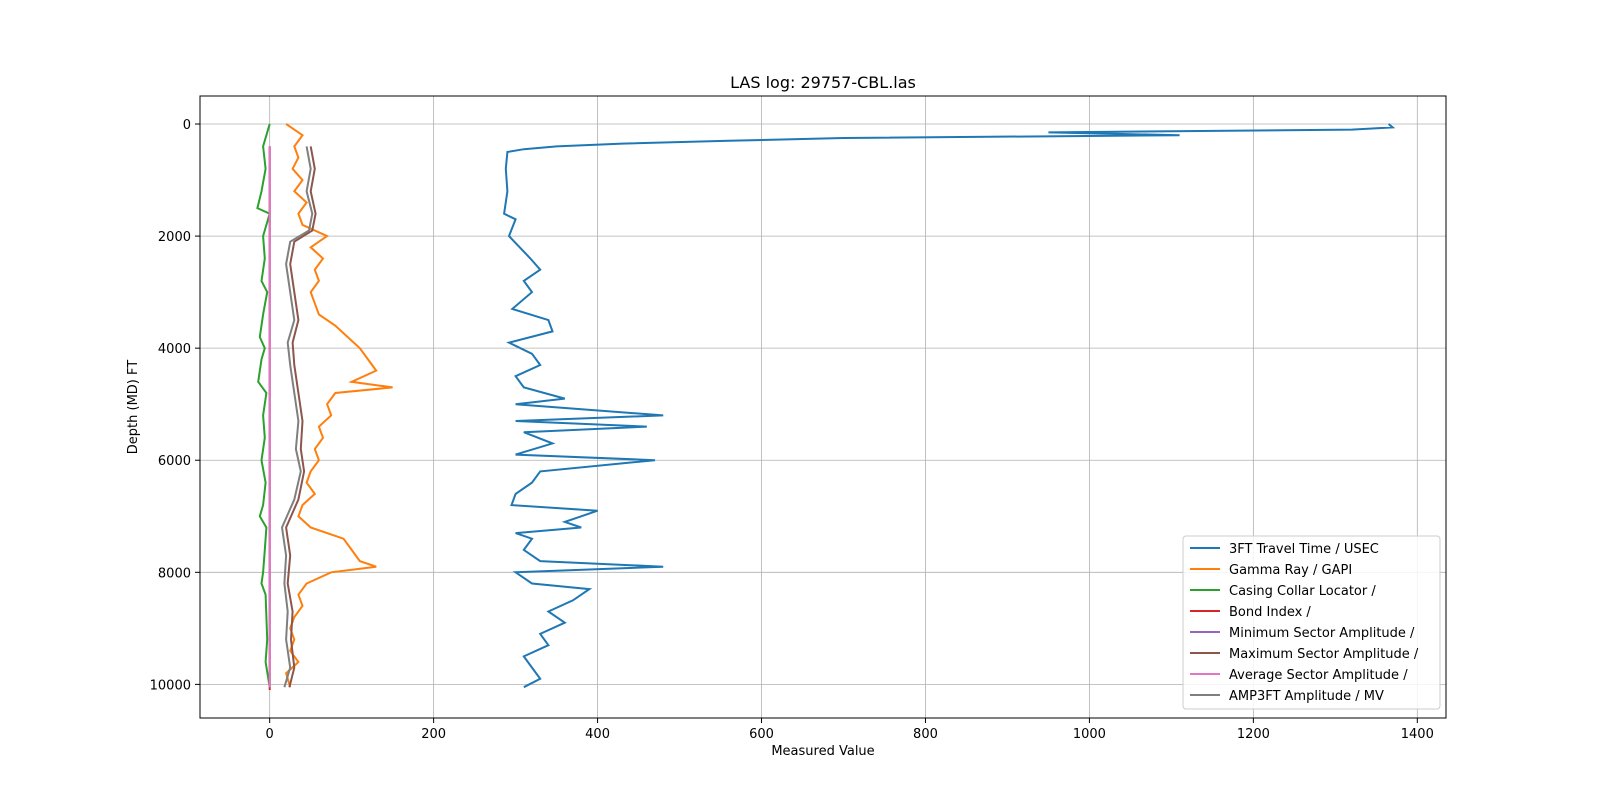 The height and width of the screenshot is (800, 1600). Describe the element at coordinates (1304, 549) in the screenshot. I see `legend-label-3ft-travel-time-usec: 3FT Travel Time / USEC` at that location.